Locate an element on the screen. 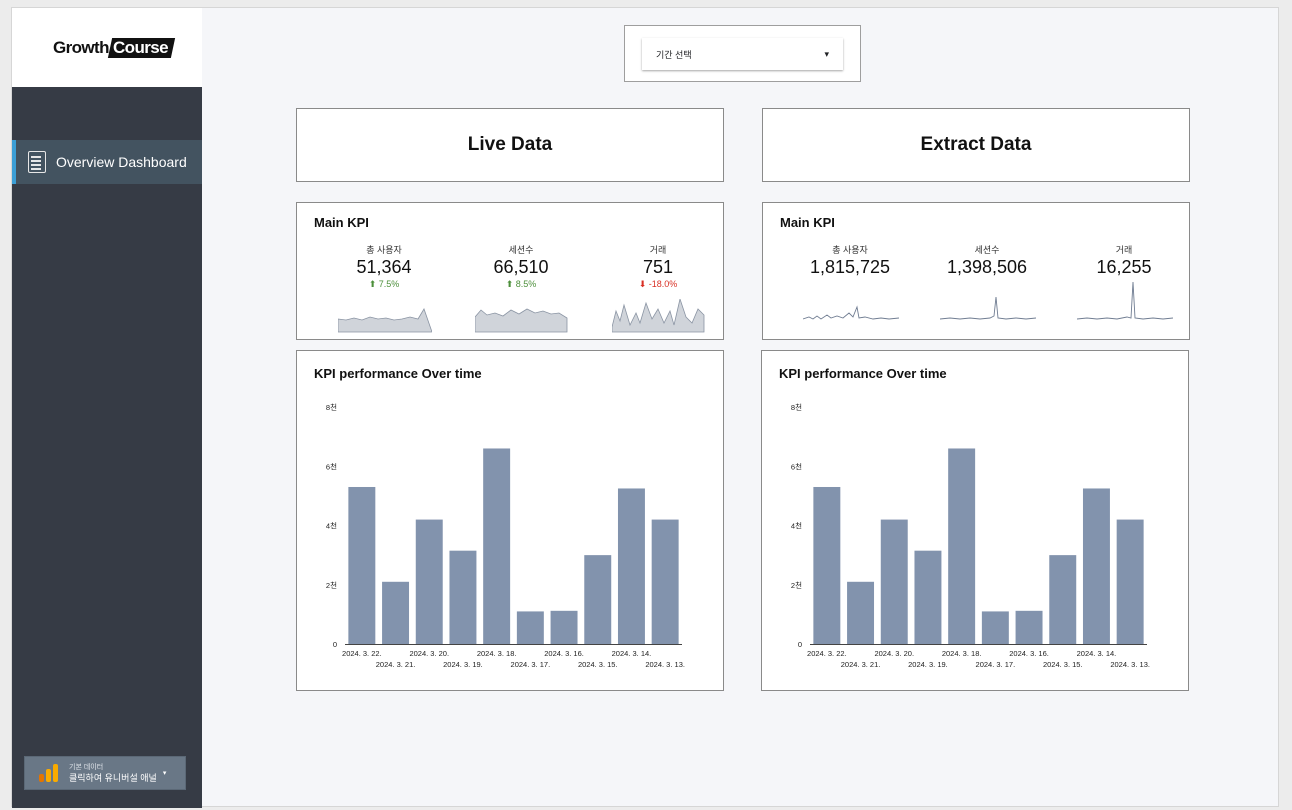 Image resolution: width=1292 pixels, height=810 pixels. extract-kpi-title: Main KPI is located at coordinates (807, 222).